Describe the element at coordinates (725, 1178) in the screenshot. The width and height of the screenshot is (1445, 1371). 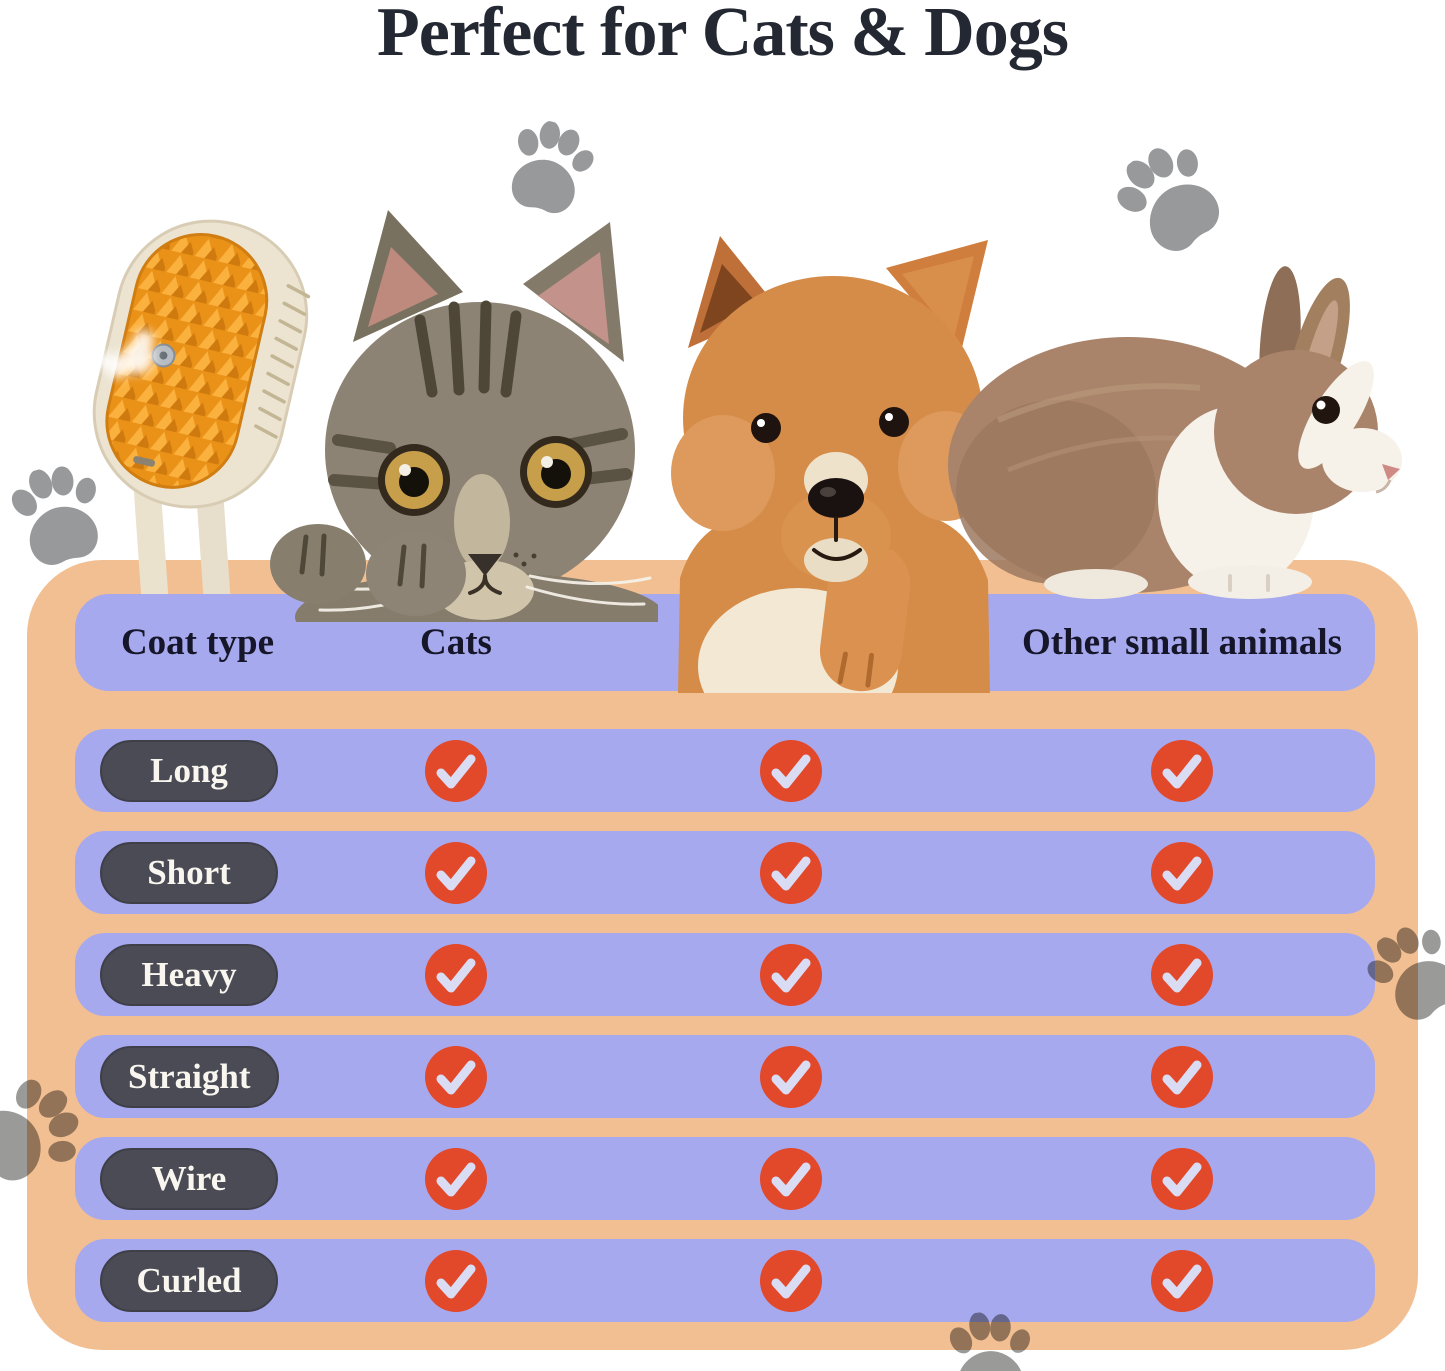
I see `table-row-wire: Wire` at that location.